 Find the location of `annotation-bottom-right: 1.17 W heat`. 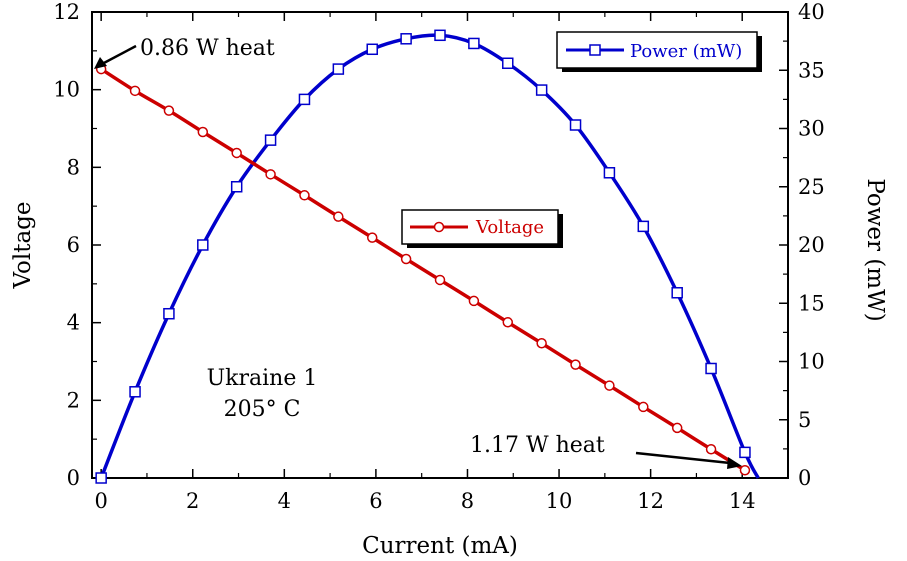

annotation-bottom-right: 1.17 W heat is located at coordinates (537, 445).